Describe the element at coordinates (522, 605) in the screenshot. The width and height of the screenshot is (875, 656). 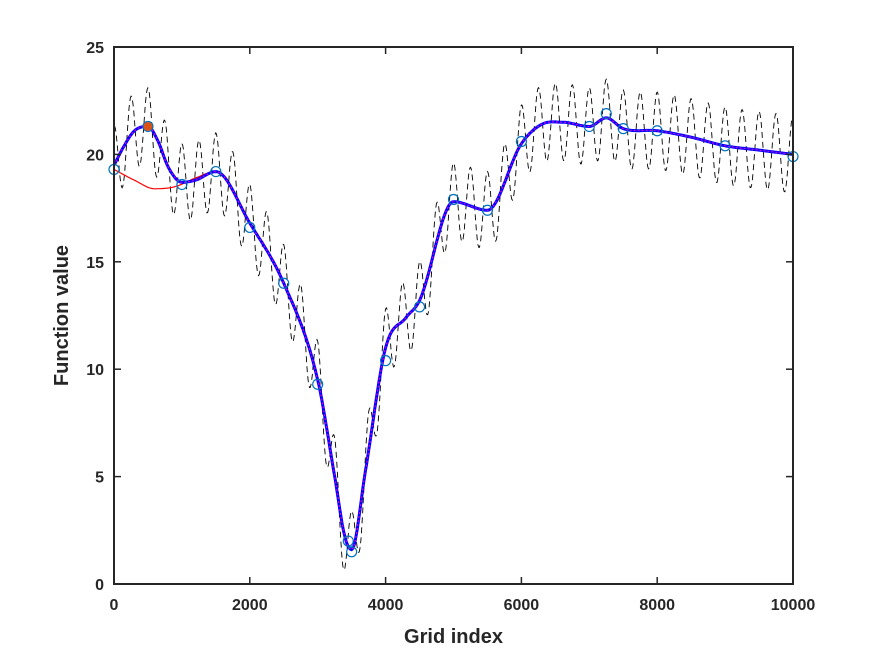
I see `x-tick-label: 6000` at that location.